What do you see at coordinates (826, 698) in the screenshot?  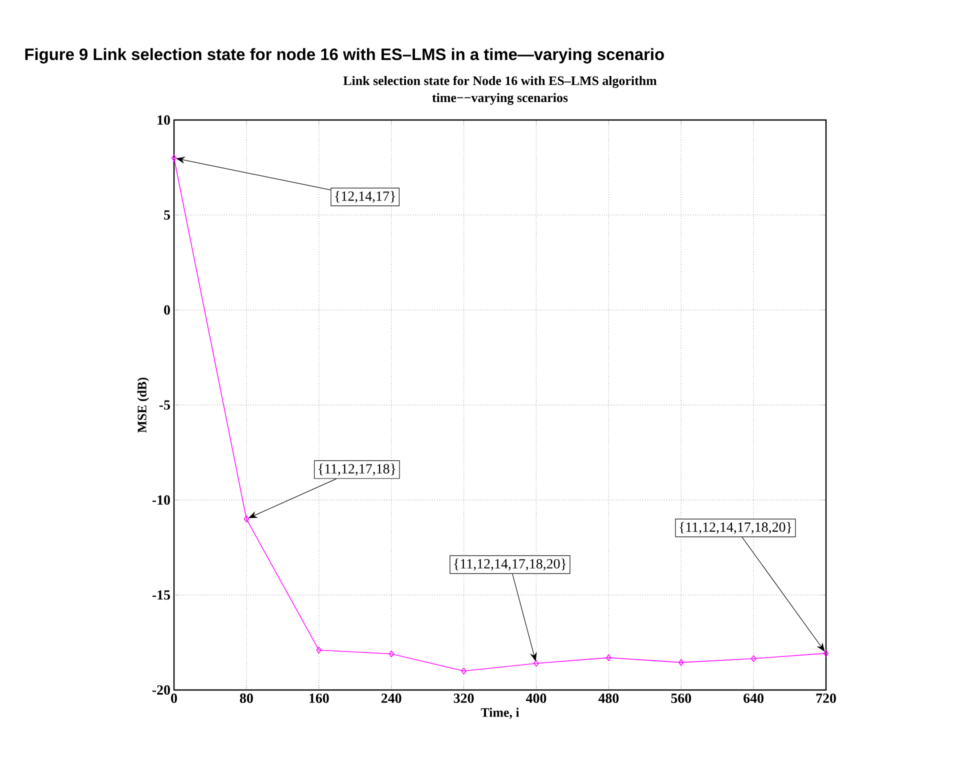 I see `x-tick-label: 720` at bounding box center [826, 698].